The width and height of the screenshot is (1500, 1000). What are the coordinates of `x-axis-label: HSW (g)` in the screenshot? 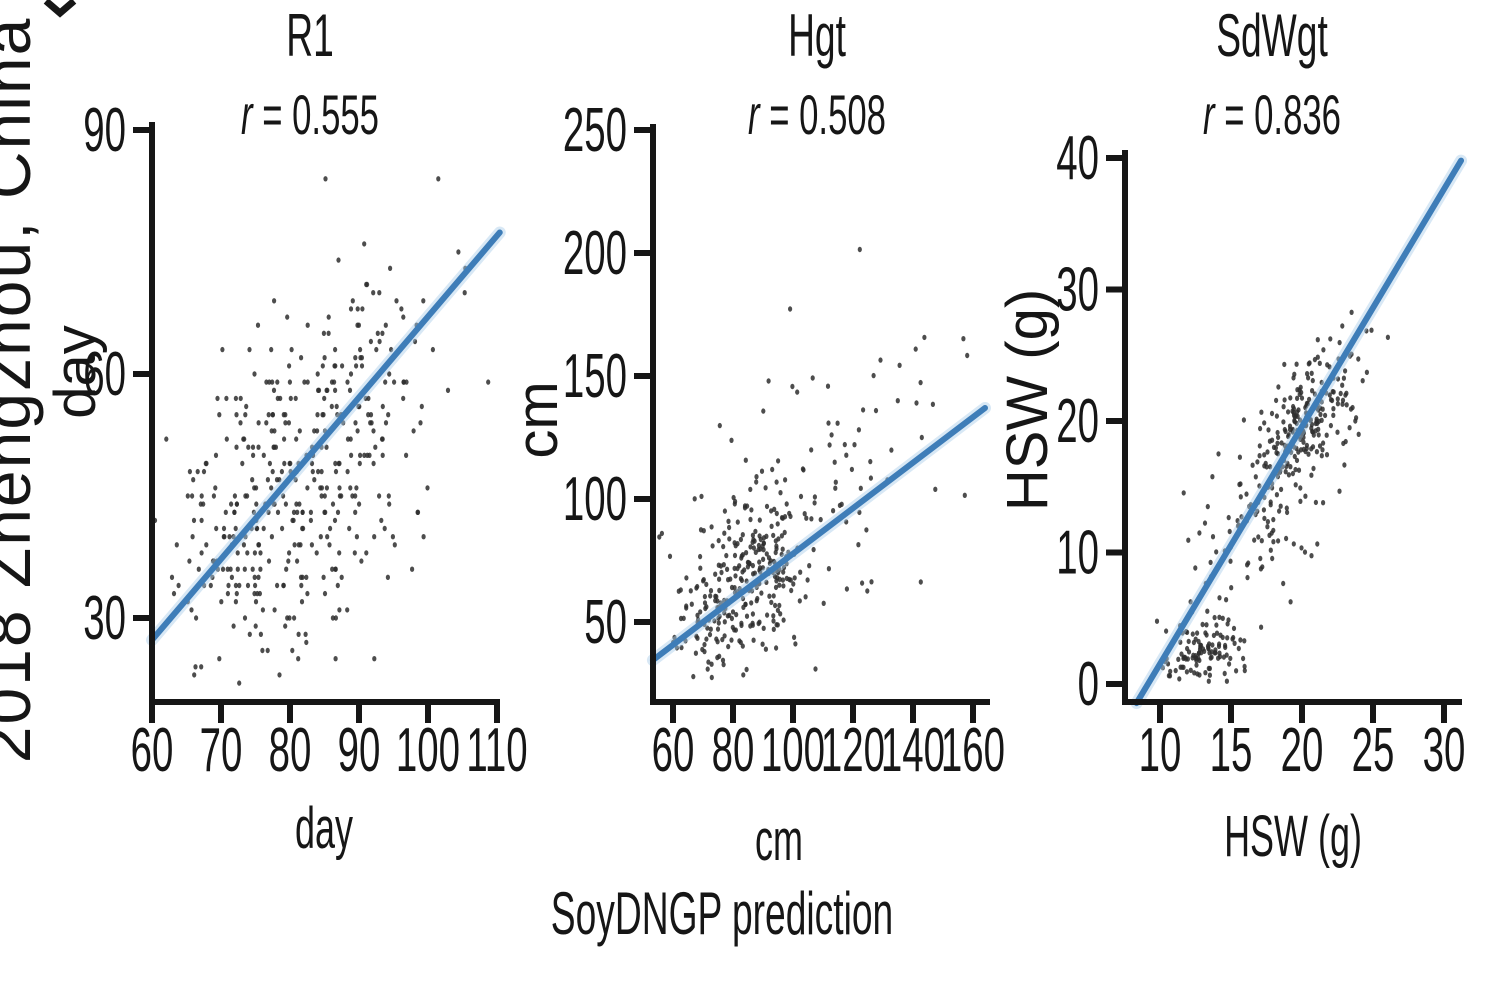 It's located at (1293, 836).